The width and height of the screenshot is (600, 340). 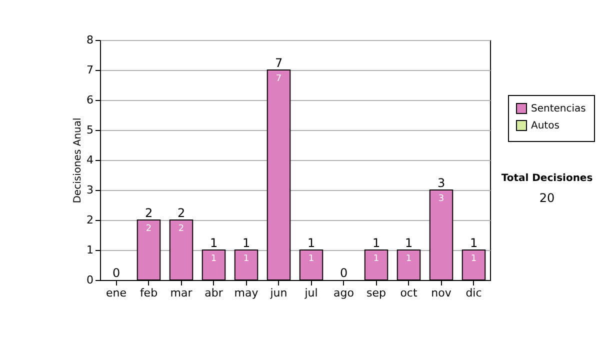 What do you see at coordinates (90, 130) in the screenshot?
I see `y-tick-label: 5` at bounding box center [90, 130].